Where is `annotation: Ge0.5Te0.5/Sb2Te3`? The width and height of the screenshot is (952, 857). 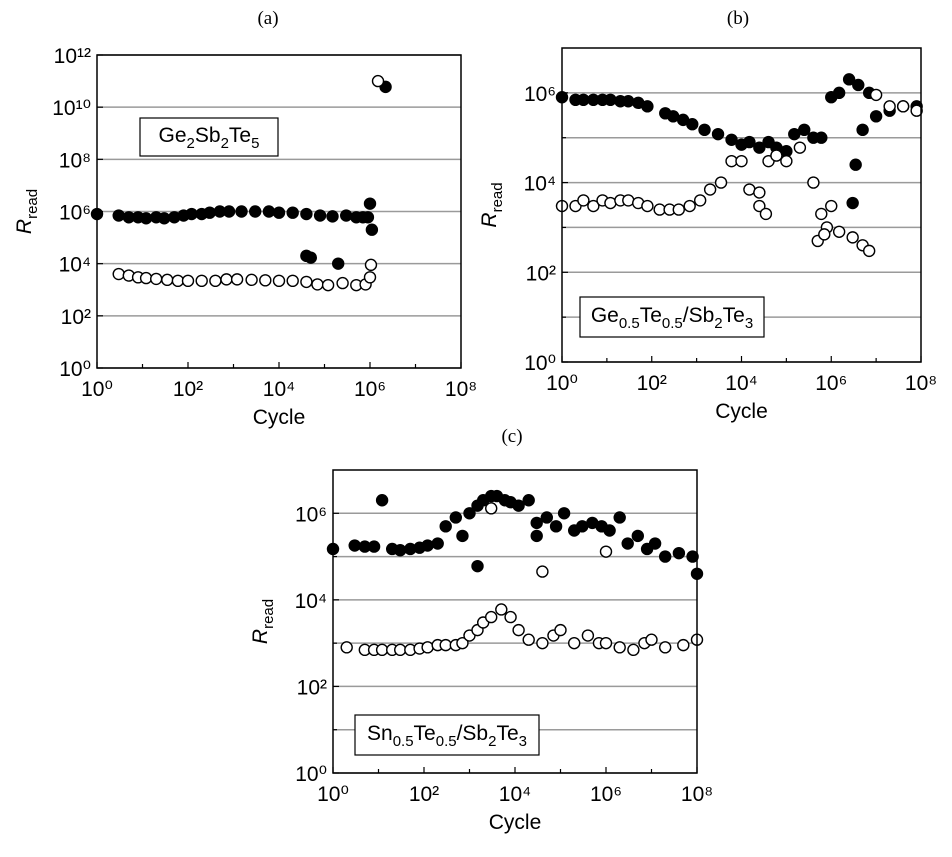 annotation: Ge0.5Te0.5/Sb2Te3 is located at coordinates (672, 318).